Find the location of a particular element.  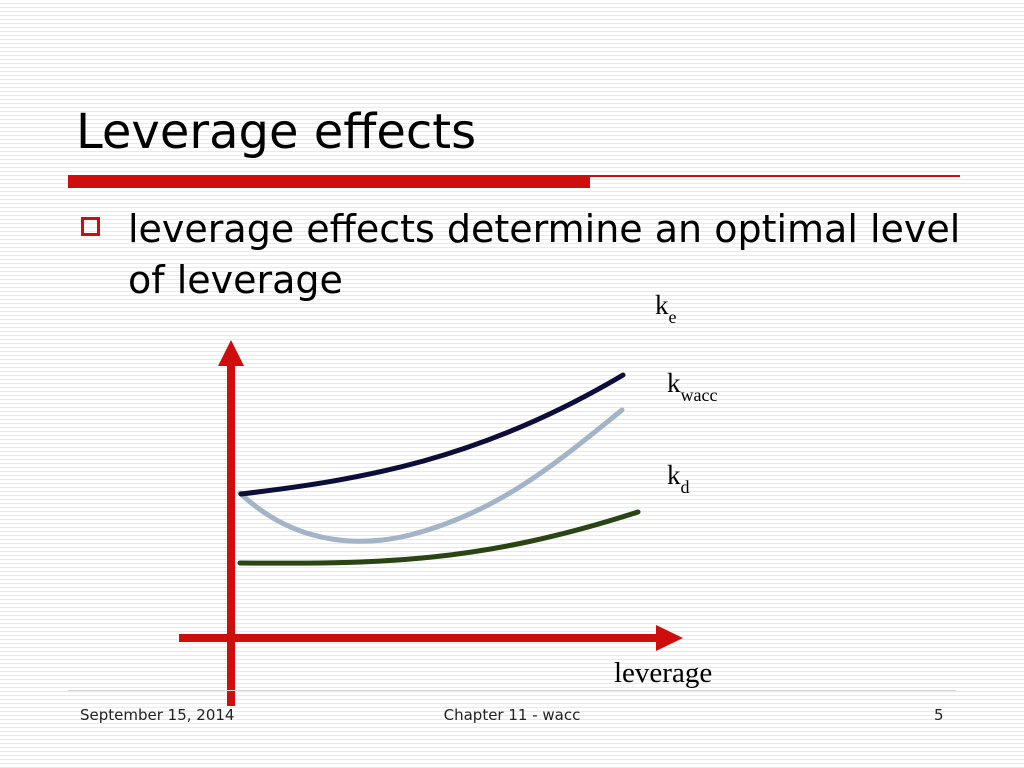

curve-kwacc is located at coordinates (431, 475).